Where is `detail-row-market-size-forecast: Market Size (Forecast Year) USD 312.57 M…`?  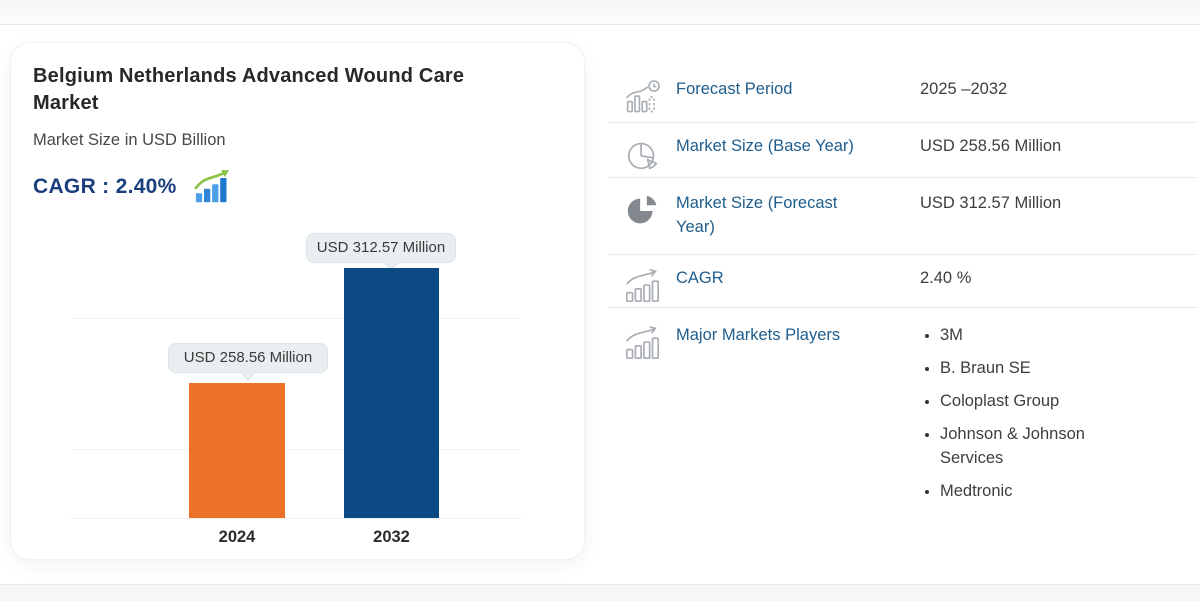
detail-row-market-size-forecast: Market Size (Forecast Year) USD 312.57 M… is located at coordinates (902, 216).